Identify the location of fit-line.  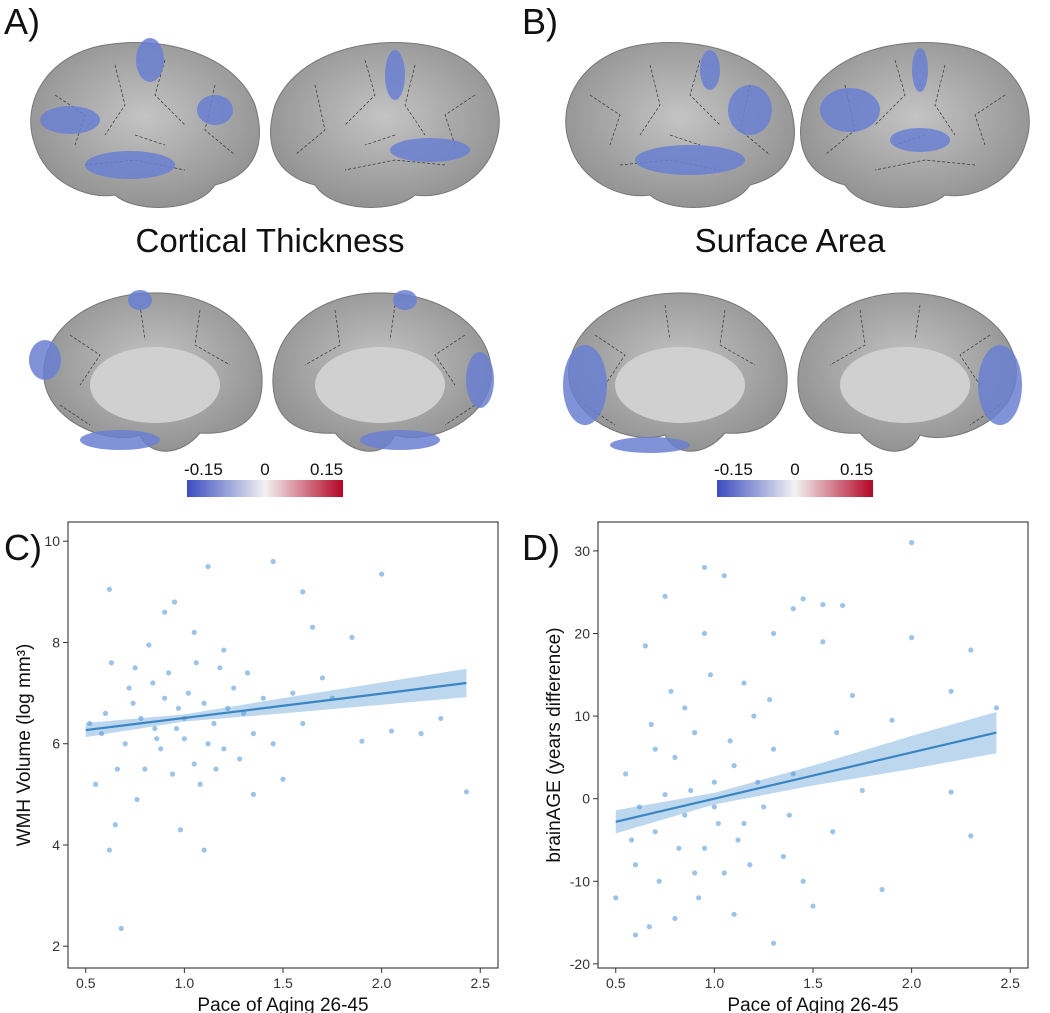
(276, 706).